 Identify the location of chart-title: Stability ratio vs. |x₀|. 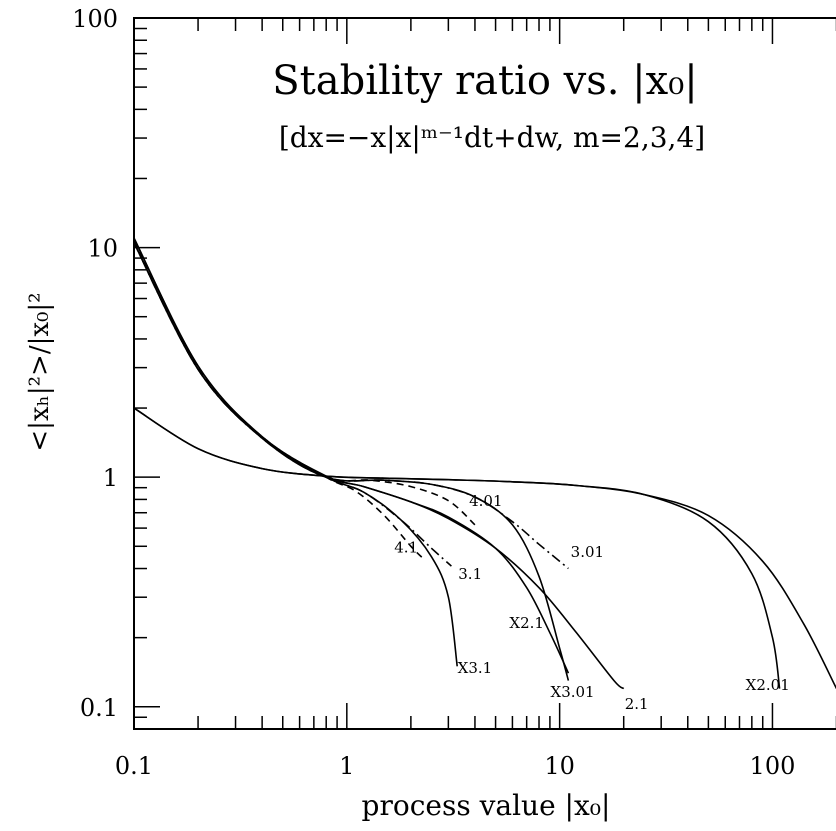
(484, 81).